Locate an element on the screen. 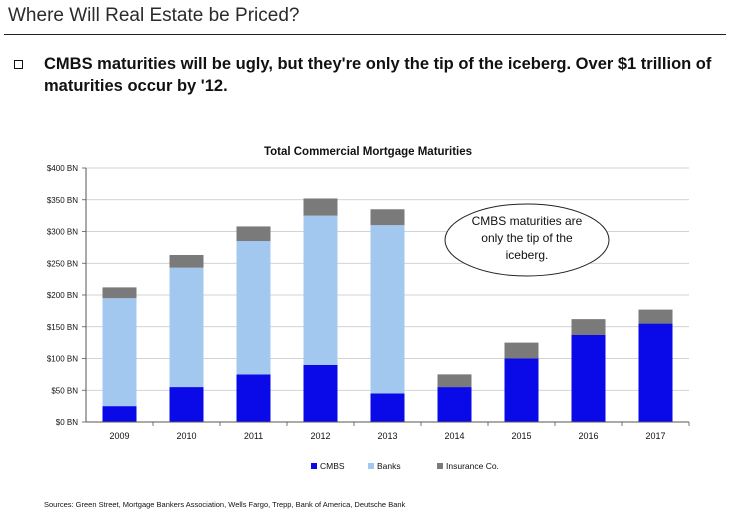 This screenshot has height=519, width=729. x-tick-label: 2009 is located at coordinates (119, 436).